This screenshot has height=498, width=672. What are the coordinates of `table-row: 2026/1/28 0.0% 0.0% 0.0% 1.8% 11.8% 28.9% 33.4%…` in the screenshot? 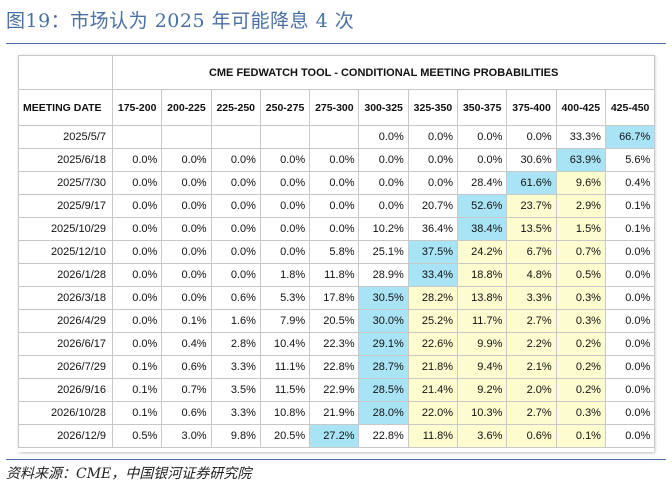 It's located at (337, 275).